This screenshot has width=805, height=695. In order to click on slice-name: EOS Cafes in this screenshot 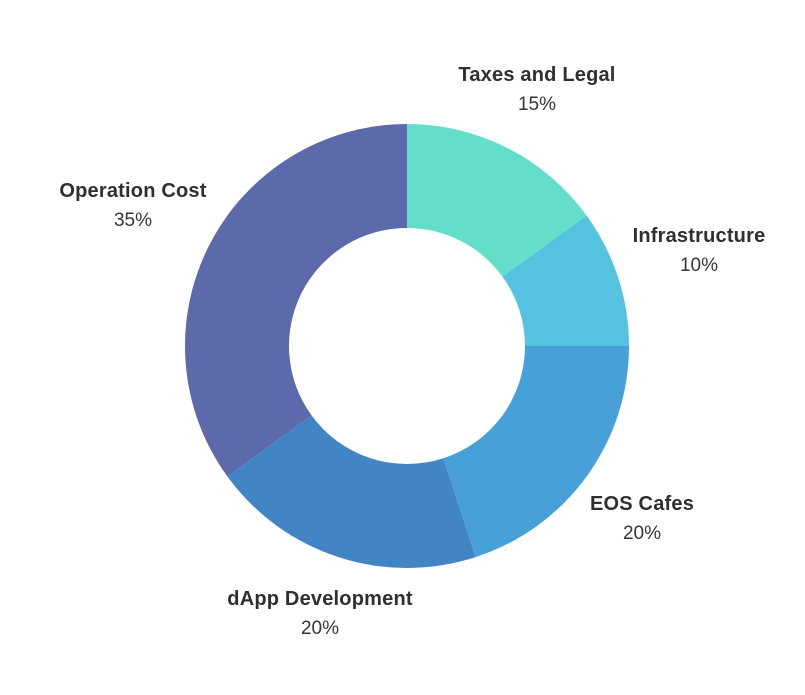, I will do `click(642, 504)`.